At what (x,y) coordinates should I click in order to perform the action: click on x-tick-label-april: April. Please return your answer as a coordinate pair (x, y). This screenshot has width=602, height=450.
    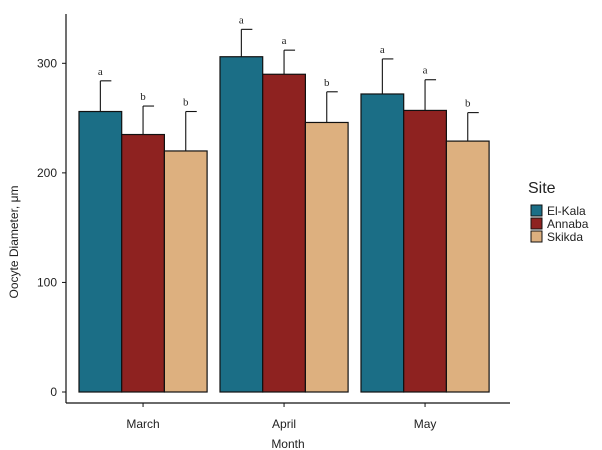
    Looking at the image, I should click on (284, 424).